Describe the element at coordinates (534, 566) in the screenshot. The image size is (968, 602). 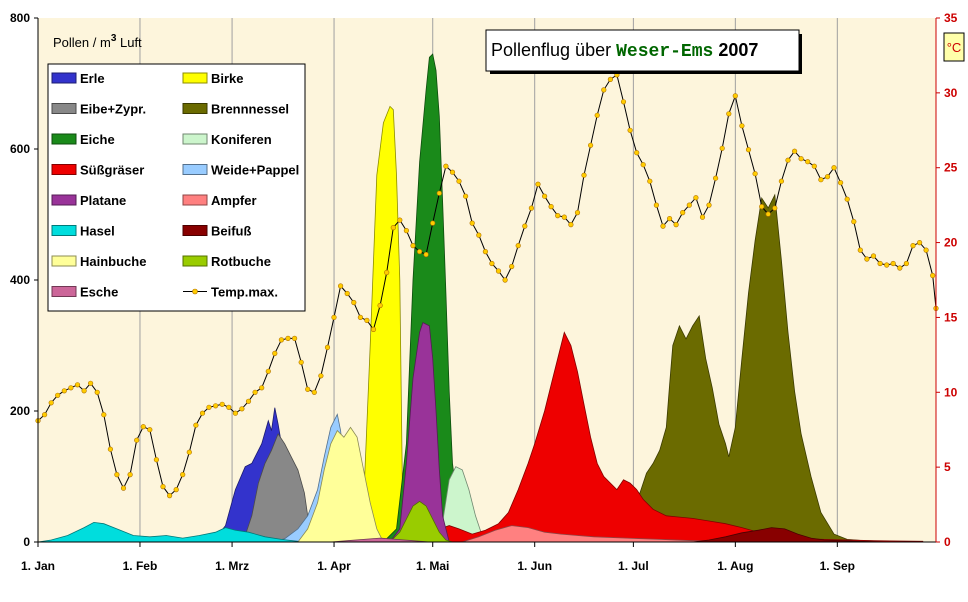
I see `x-tick-label-1-jun: 1. Jun` at that location.